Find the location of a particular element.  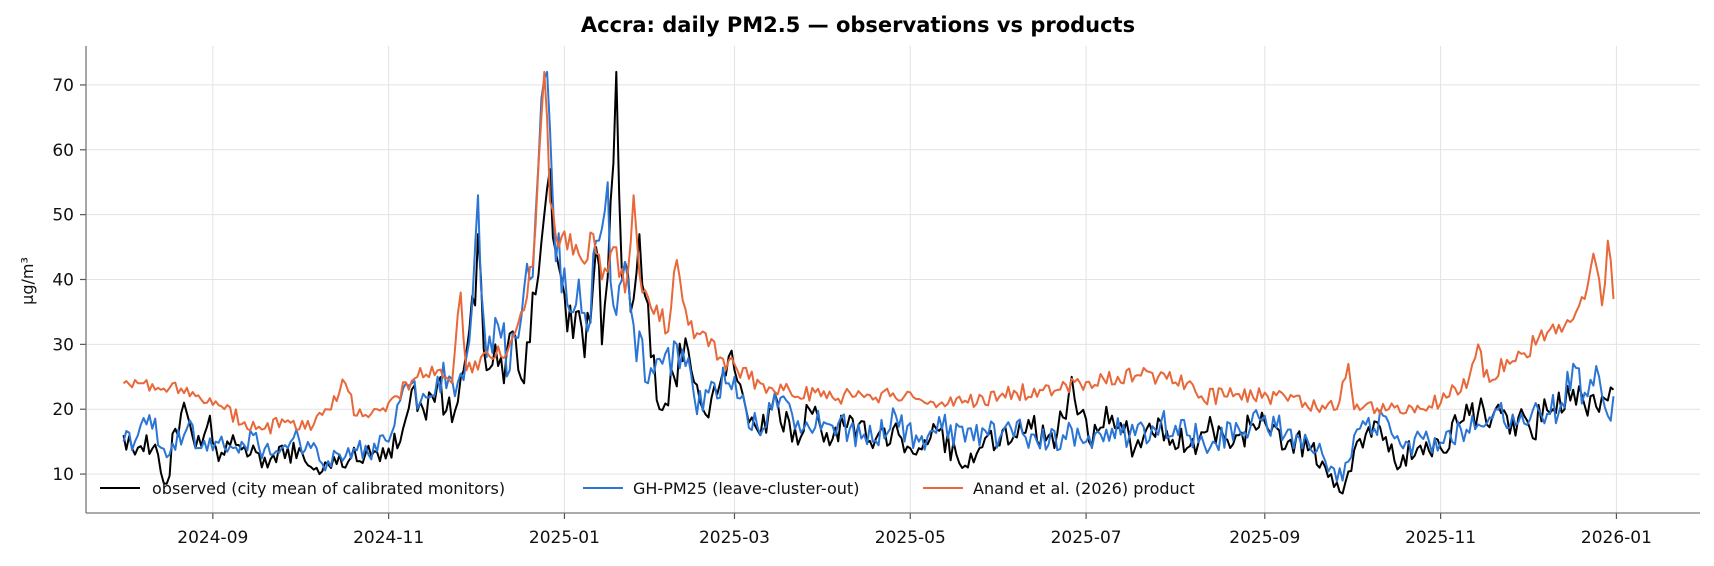

y-tick-label: 40 is located at coordinates (63, 281).